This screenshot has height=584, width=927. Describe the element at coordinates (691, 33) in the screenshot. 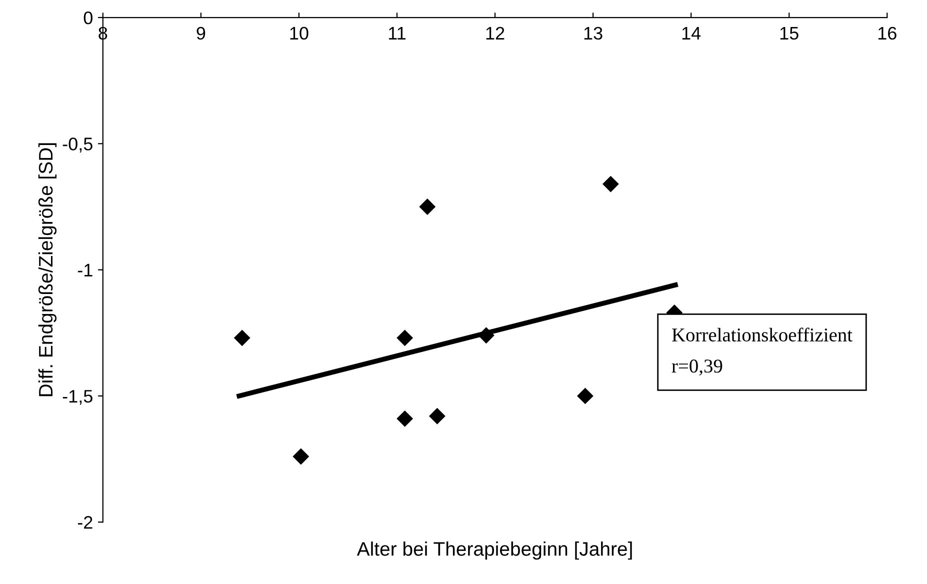

I see `x-tick-label: 14` at that location.